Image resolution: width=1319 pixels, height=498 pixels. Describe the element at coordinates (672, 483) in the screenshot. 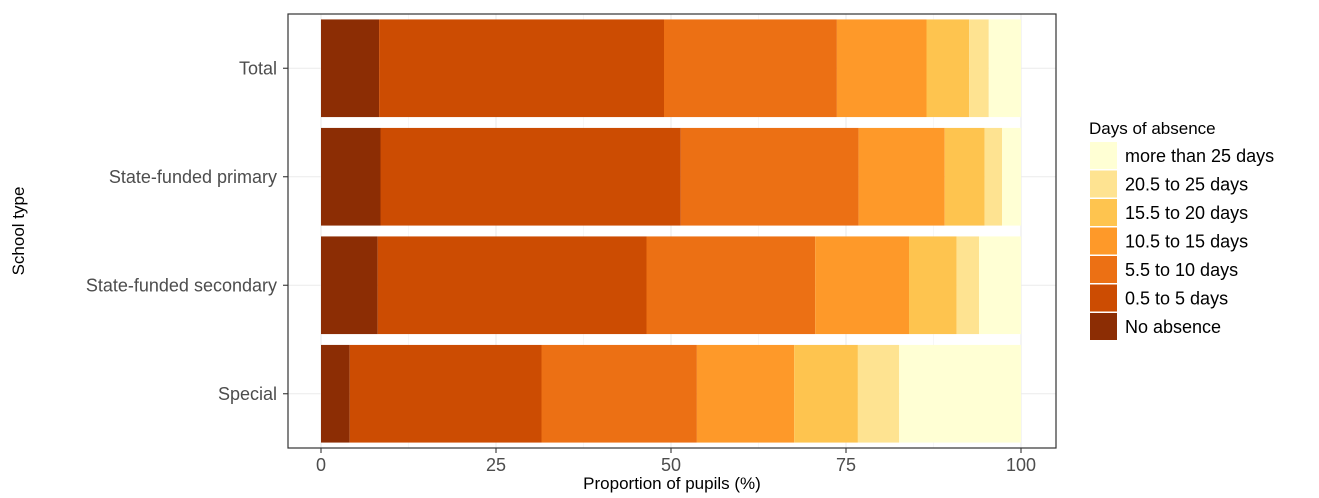

I see `x-axis-title: Proportion of pupils (%)` at that location.